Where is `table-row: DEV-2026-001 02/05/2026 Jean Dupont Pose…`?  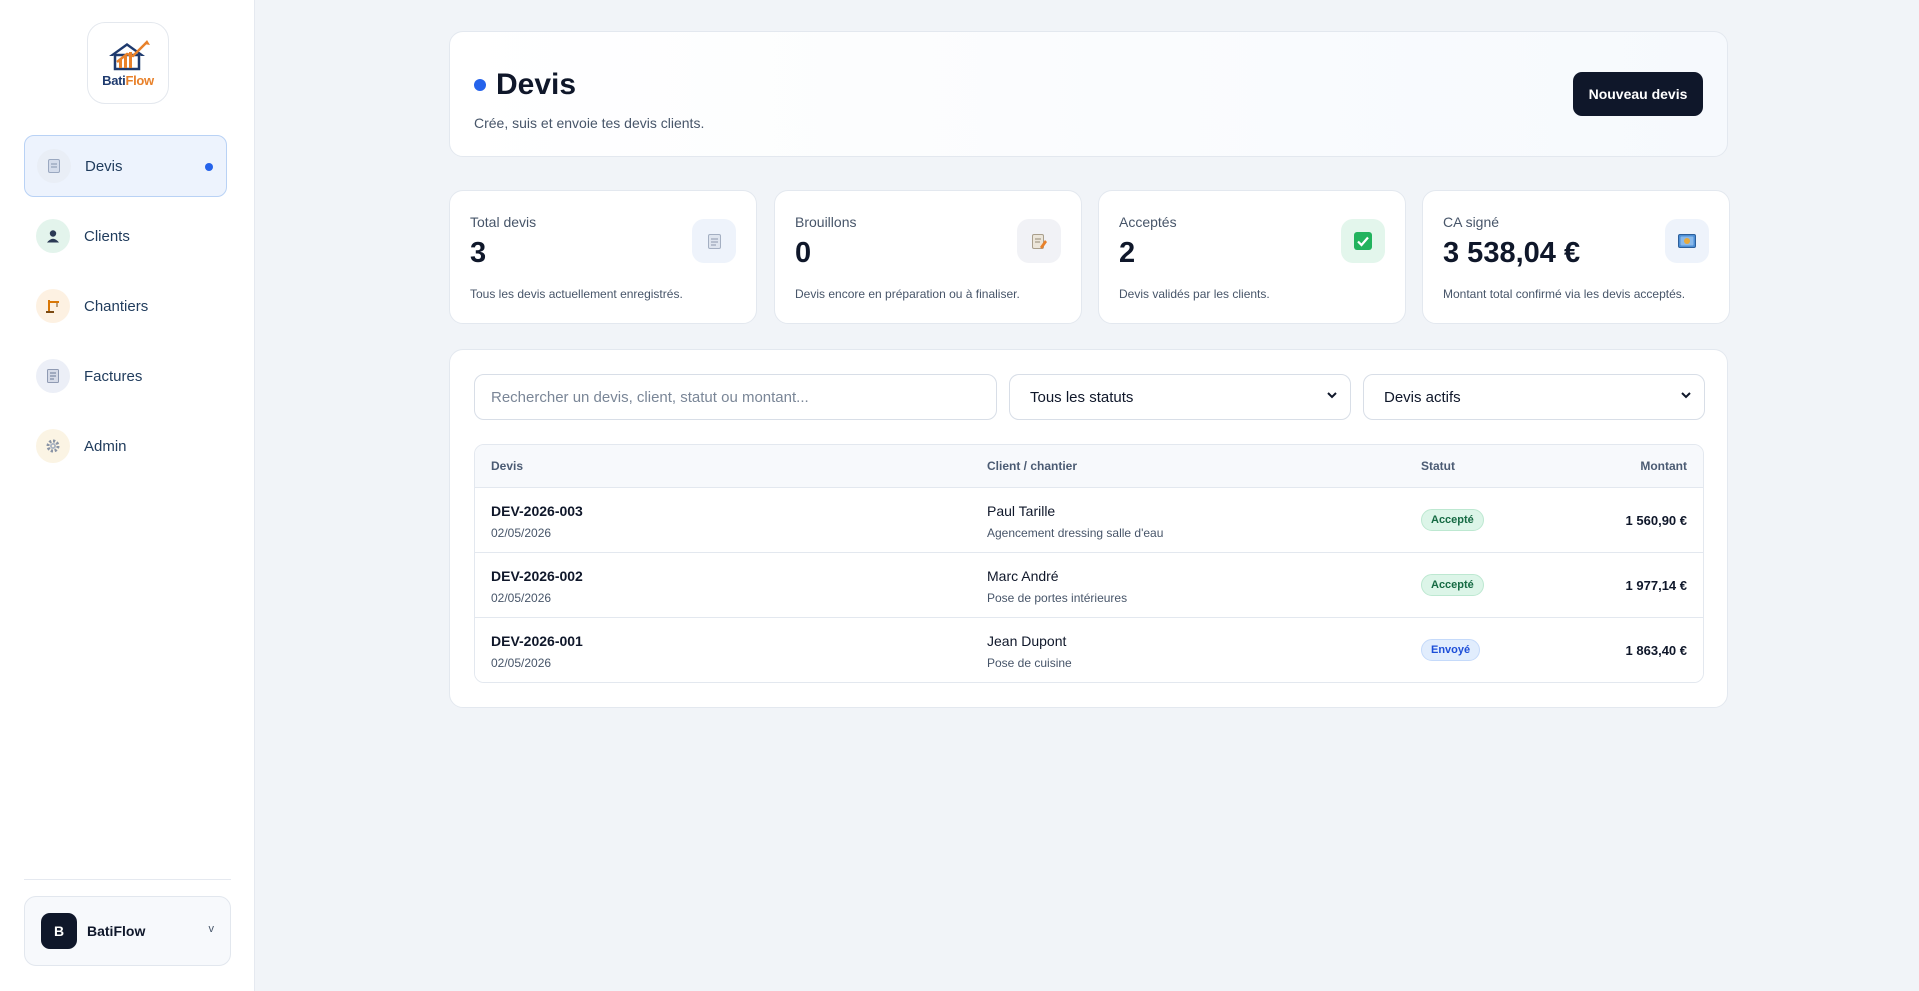
table-row: DEV-2026-001 02/05/2026 Jean Dupont Pose… is located at coordinates (1089, 650).